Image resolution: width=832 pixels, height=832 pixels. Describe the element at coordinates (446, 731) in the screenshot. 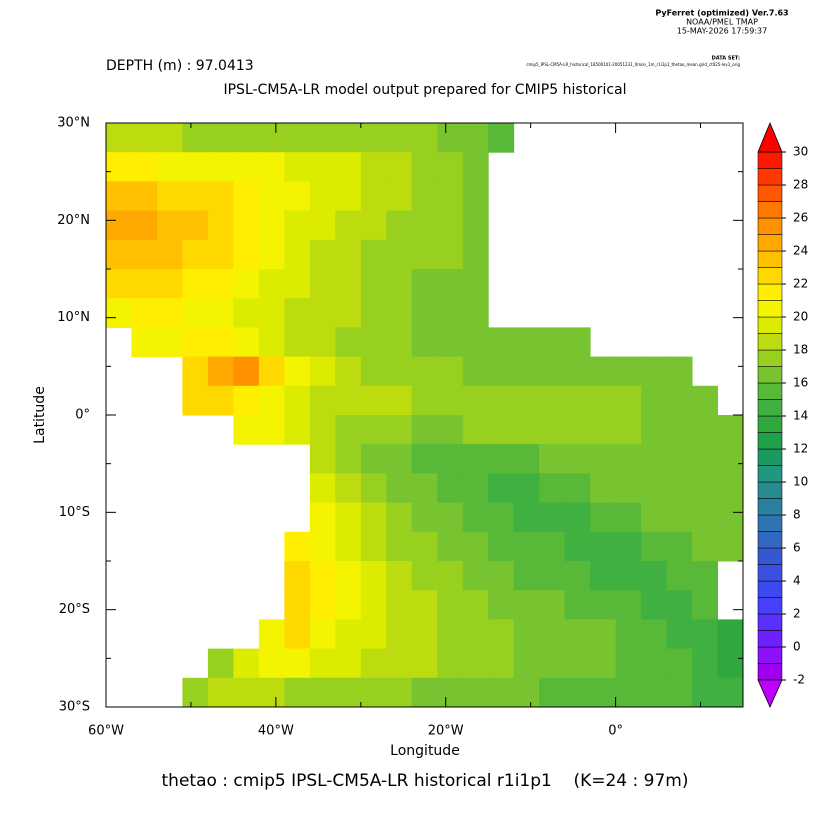

I see `x-tick-label: 20°W` at that location.